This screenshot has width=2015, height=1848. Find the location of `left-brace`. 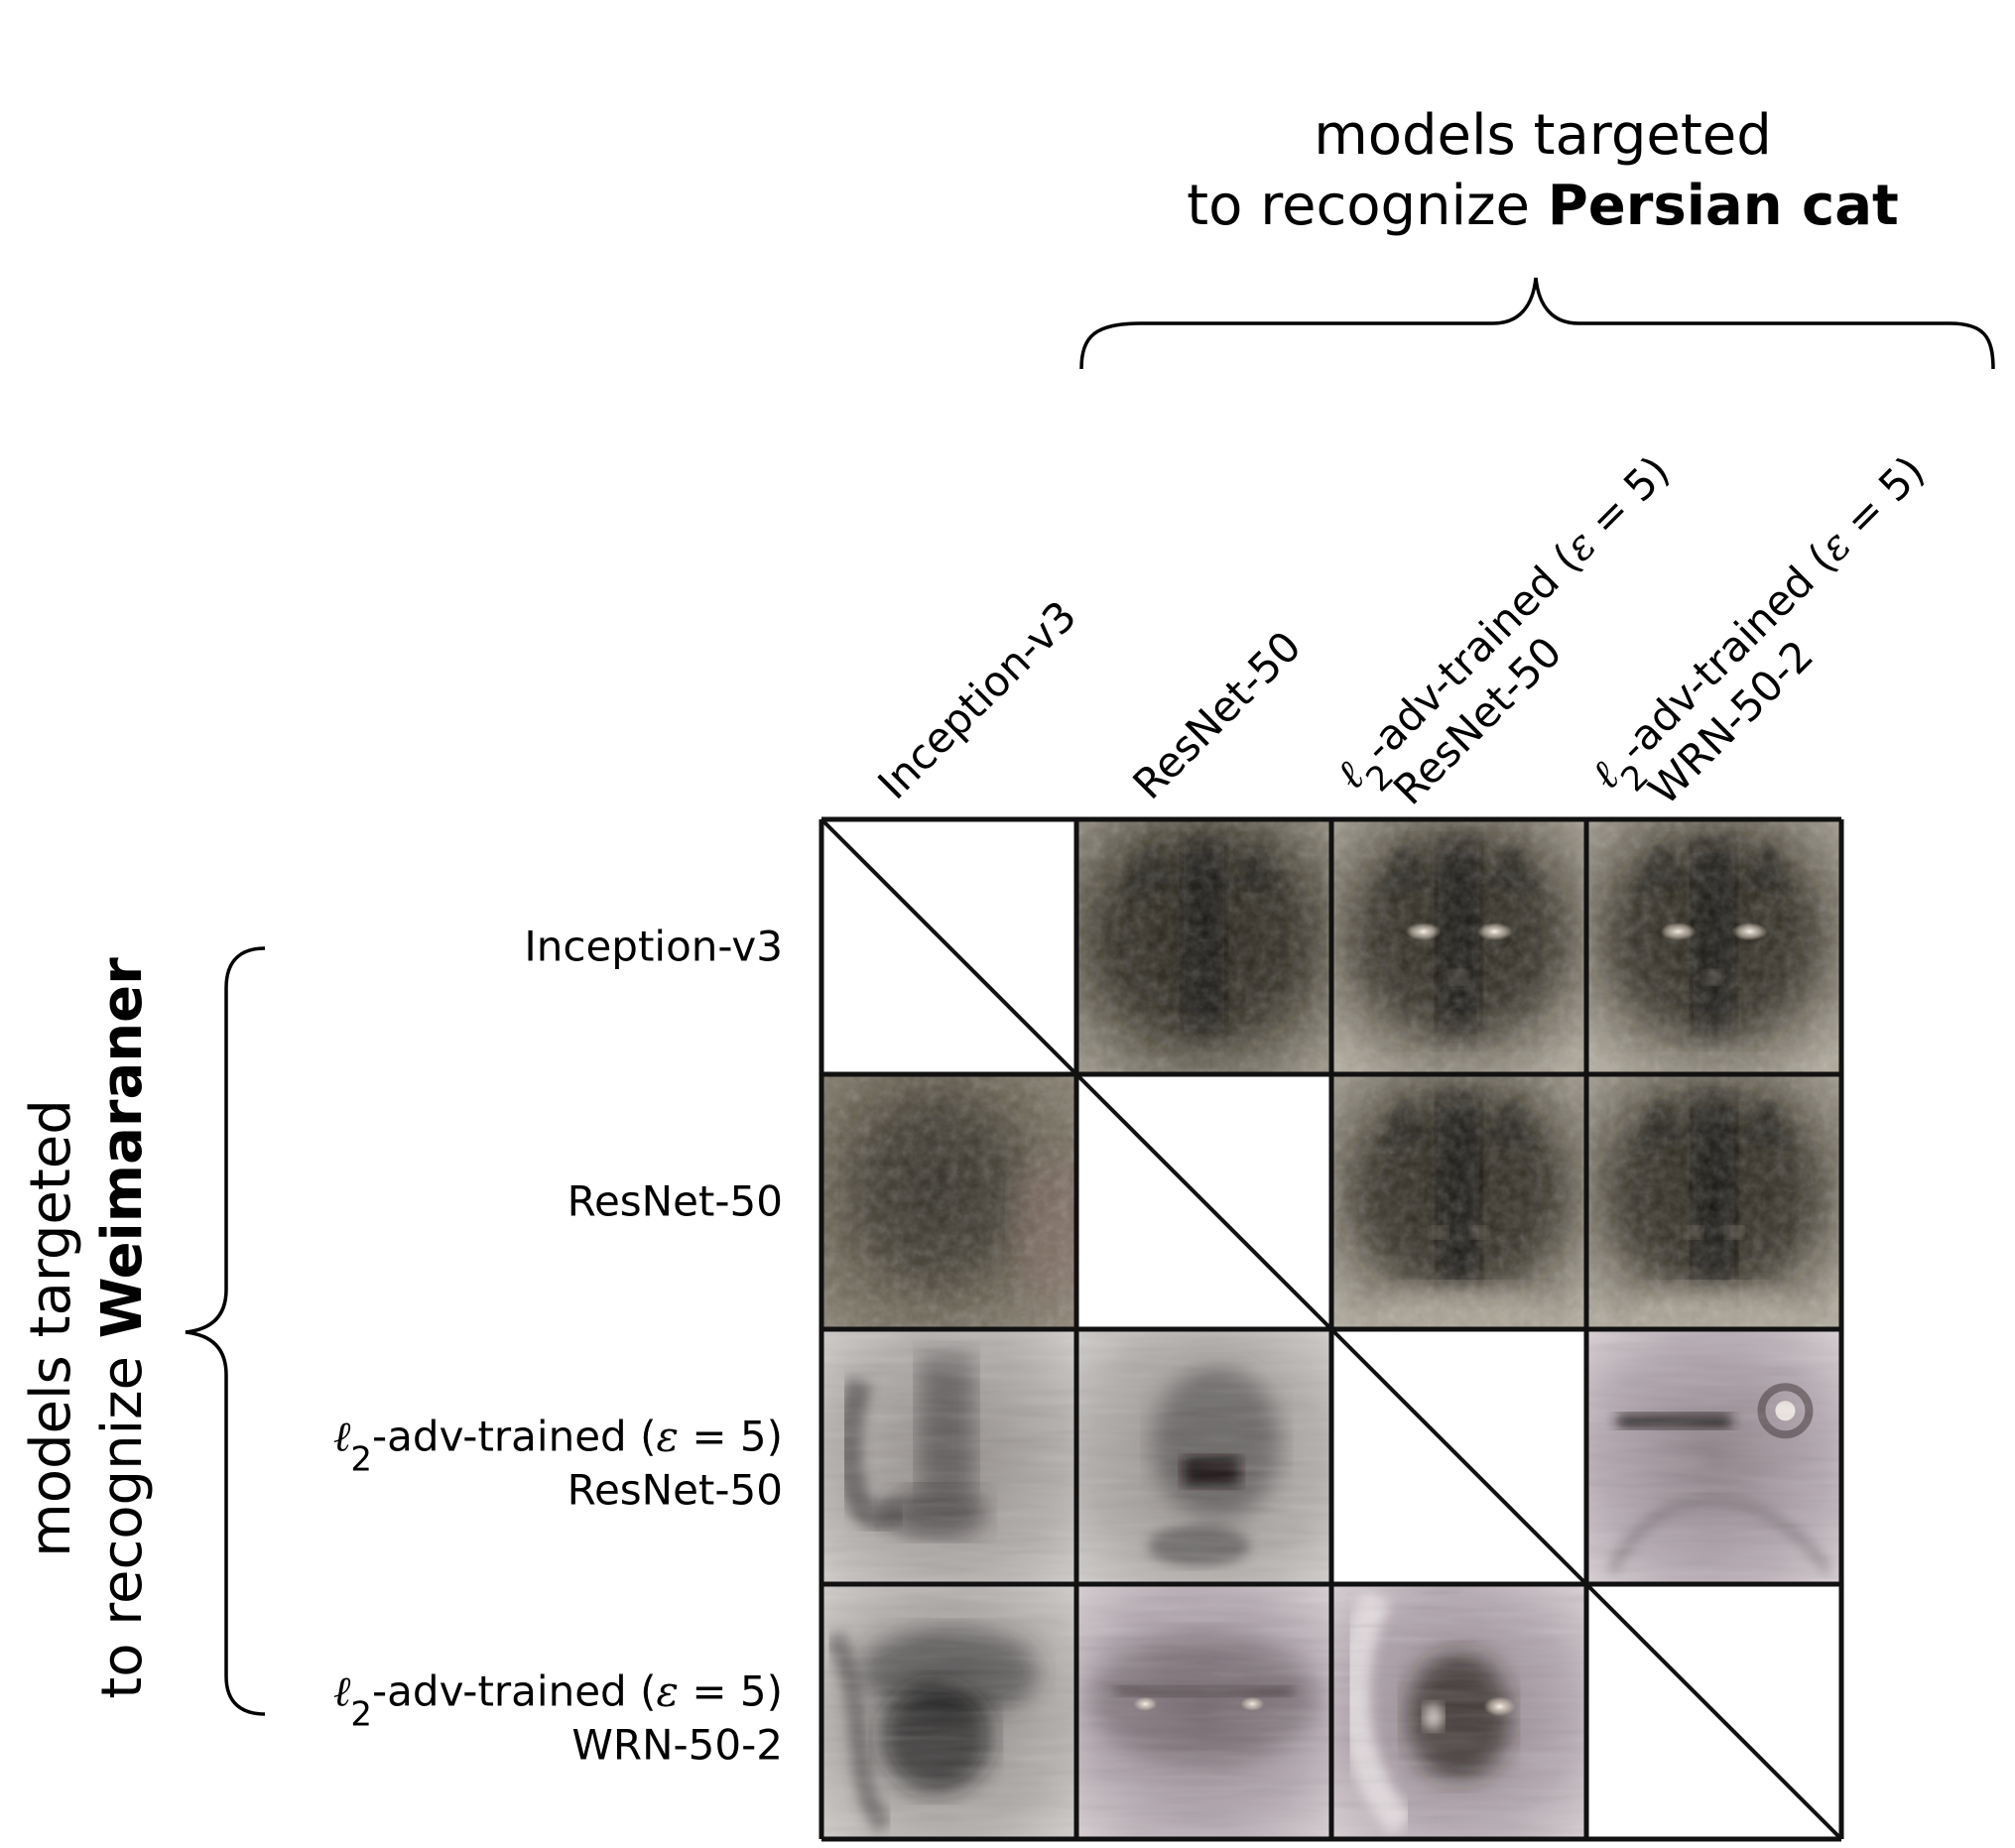

left-brace is located at coordinates (225, 1331).